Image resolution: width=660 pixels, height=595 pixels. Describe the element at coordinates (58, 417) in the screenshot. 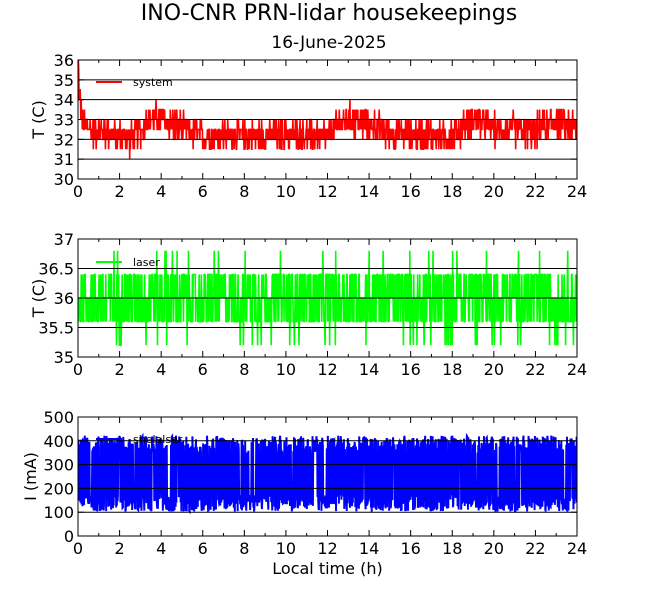

I see `y-tick-label: 500` at that location.